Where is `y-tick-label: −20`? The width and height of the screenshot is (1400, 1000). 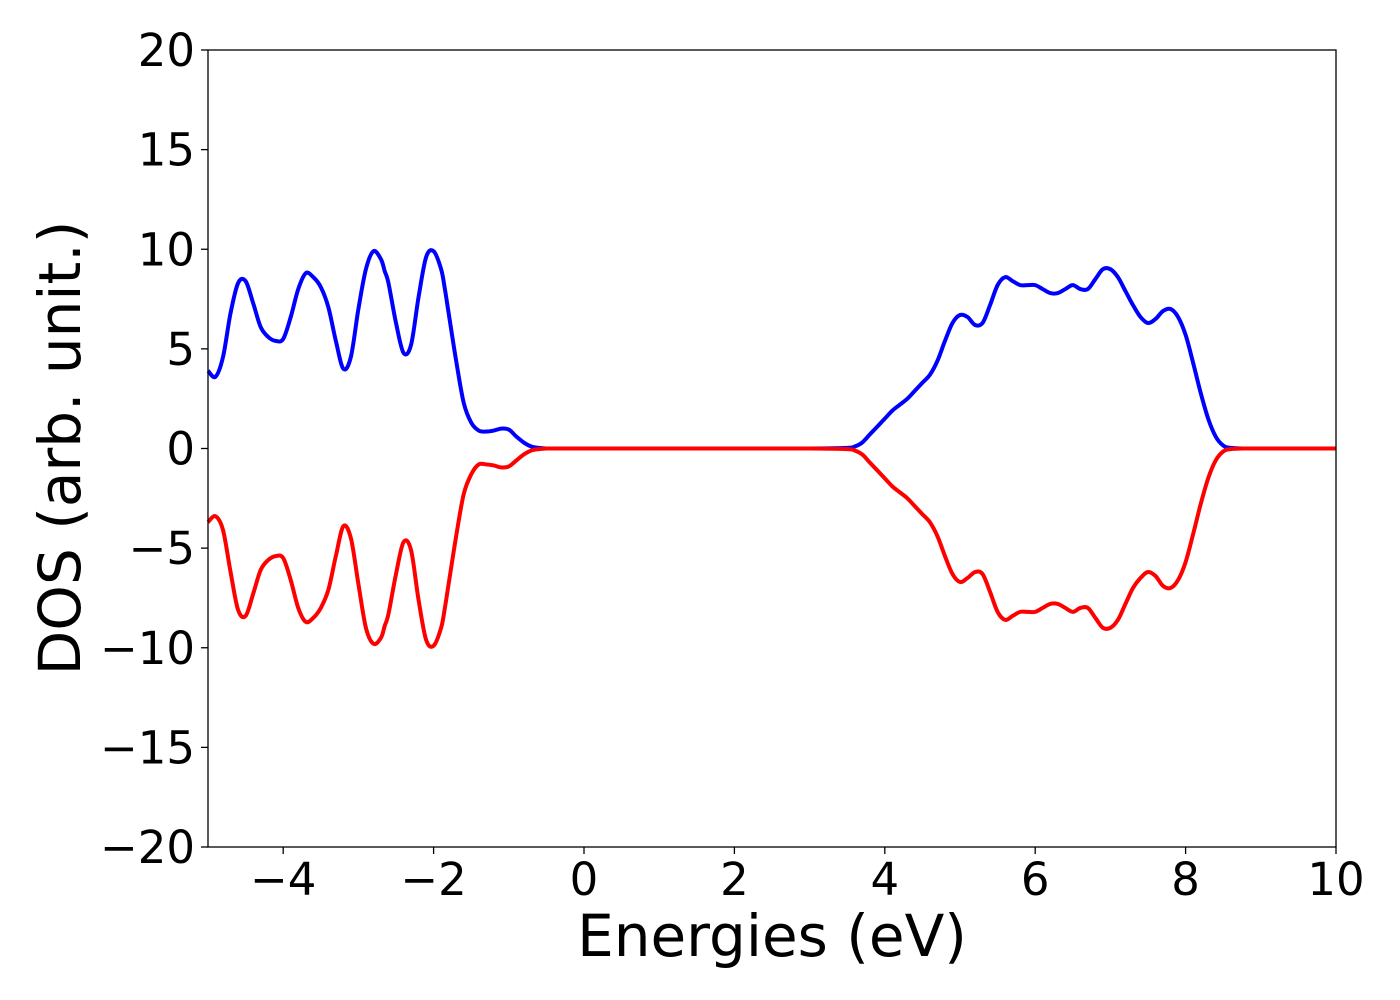 y-tick-label: −20 is located at coordinates (147, 847).